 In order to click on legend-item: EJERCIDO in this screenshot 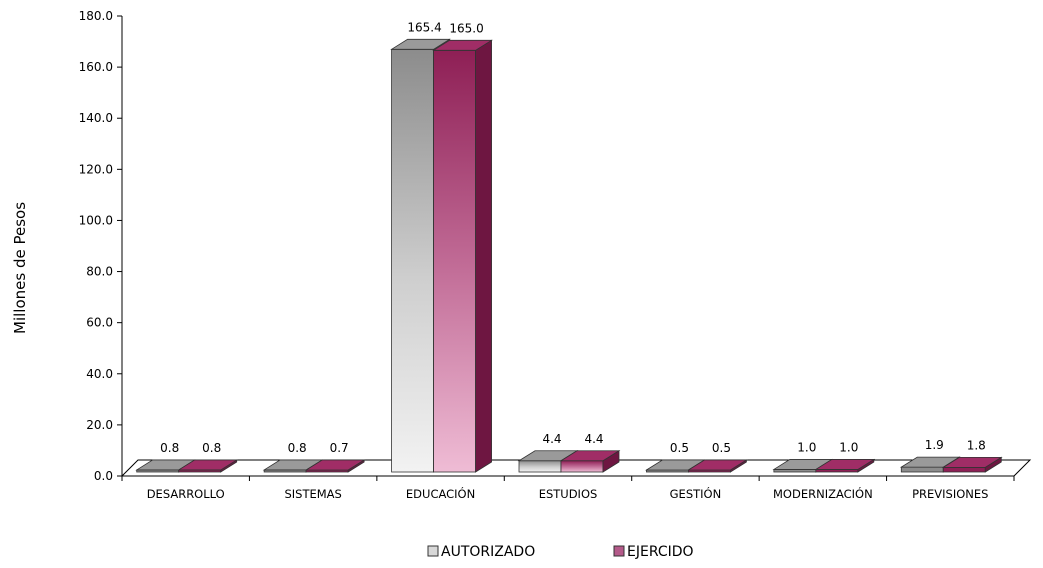, I will do `click(653, 552)`.